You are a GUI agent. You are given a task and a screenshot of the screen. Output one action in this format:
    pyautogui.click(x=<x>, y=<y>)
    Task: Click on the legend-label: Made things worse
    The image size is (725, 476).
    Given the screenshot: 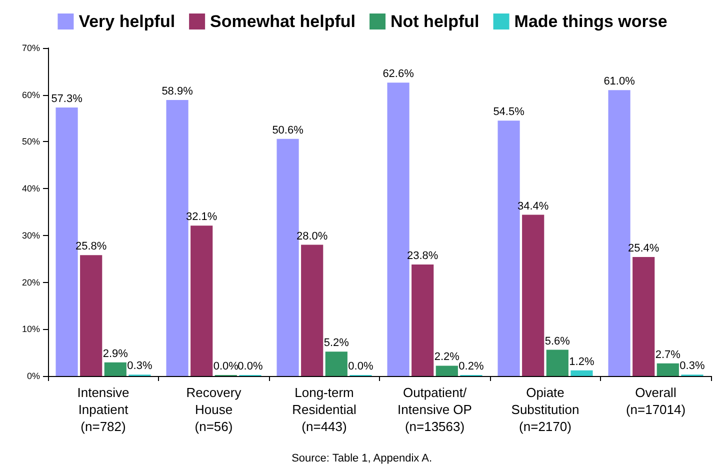 What is the action you would take?
    pyautogui.click(x=591, y=21)
    